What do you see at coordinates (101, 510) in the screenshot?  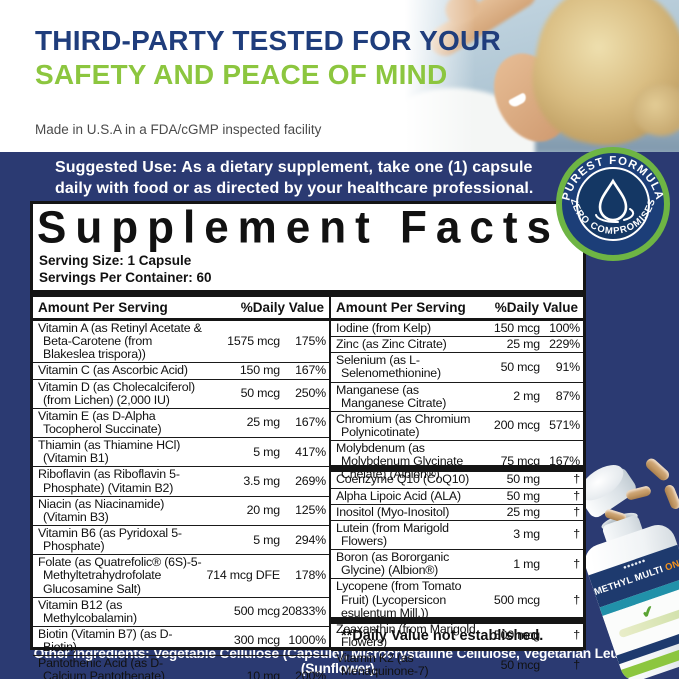 I see `ingredient-name: Niacin (as Niacinamide) (Vitamin B3)` at bounding box center [101, 510].